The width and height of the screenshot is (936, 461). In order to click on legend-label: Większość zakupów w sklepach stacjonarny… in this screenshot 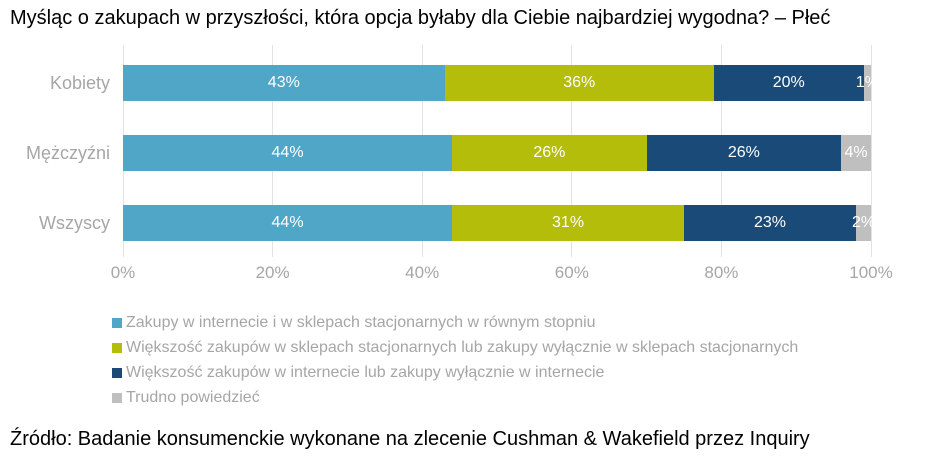, I will do `click(462, 347)`.